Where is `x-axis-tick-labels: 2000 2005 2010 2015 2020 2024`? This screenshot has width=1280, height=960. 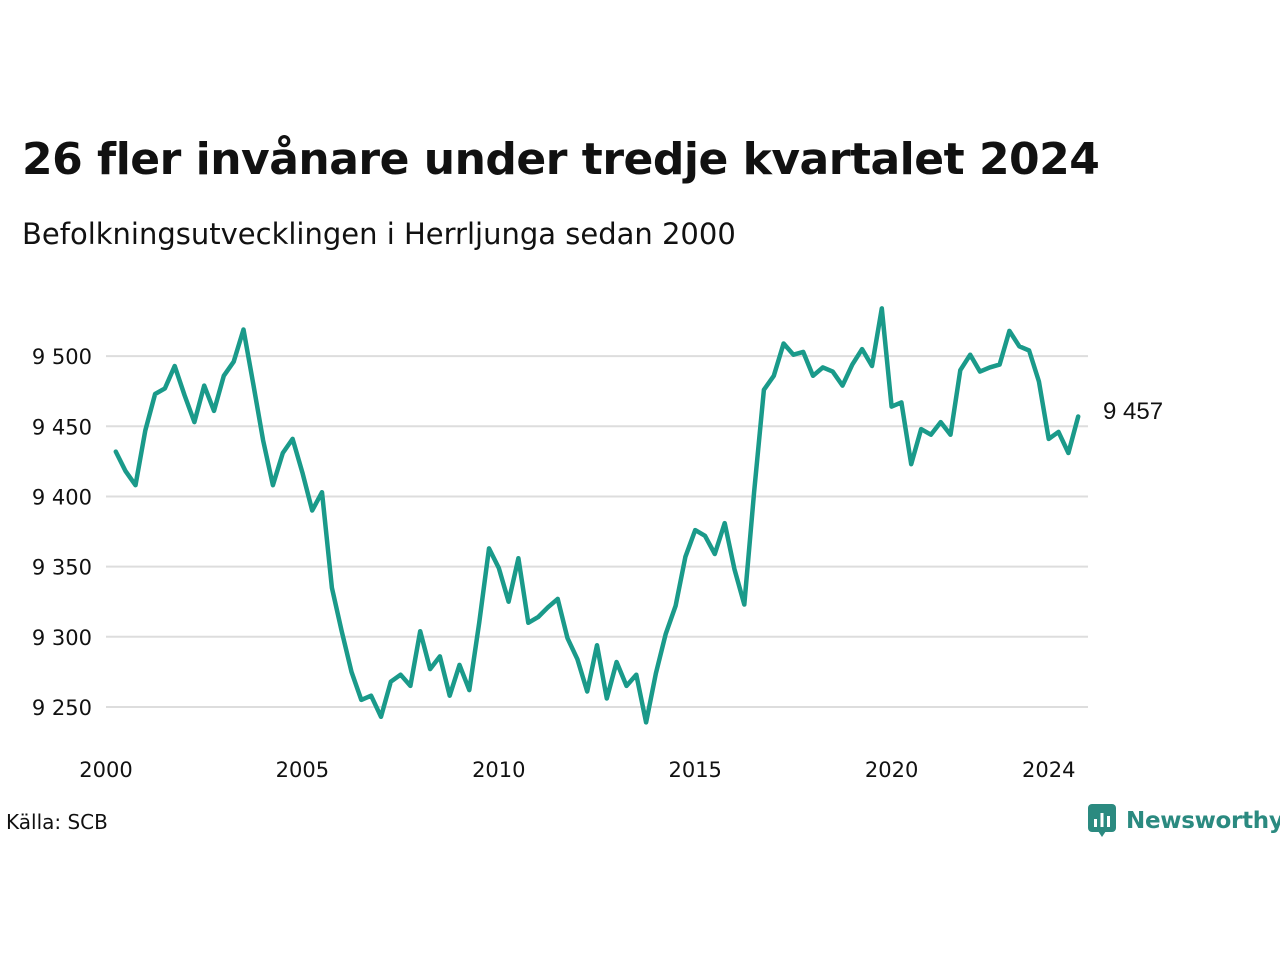
x-axis-tick-labels: 2000 2005 2010 2015 2020 2024 is located at coordinates (577, 770).